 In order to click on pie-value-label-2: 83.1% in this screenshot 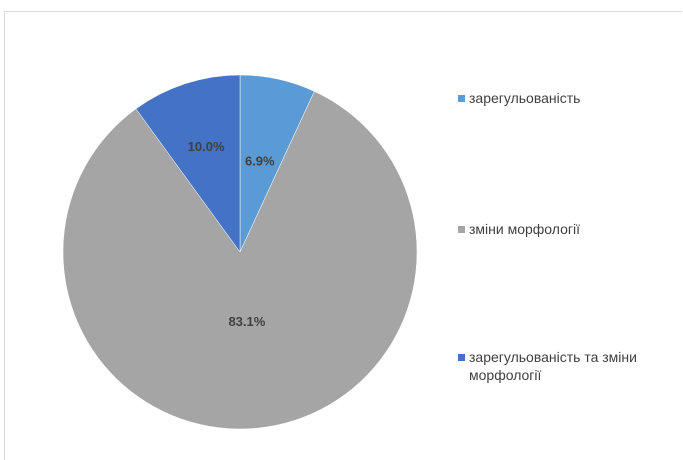, I will do `click(246, 321)`.